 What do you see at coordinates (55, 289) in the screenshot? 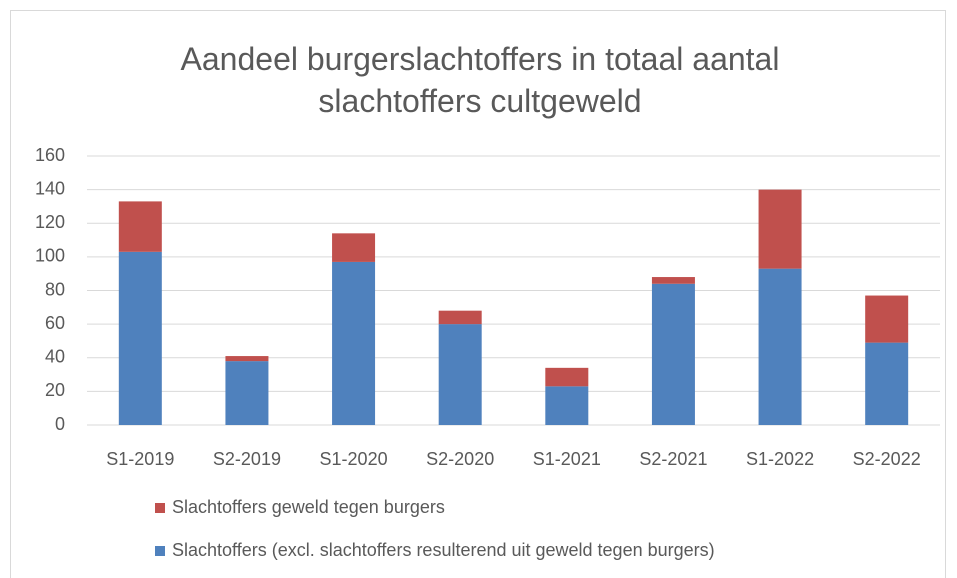
I see `y-tick-label: 80` at bounding box center [55, 289].